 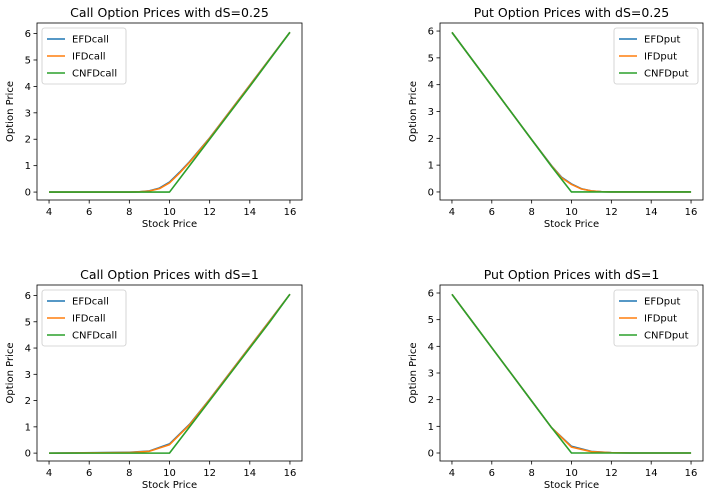 What do you see at coordinates (169, 12) in the screenshot?
I see `chart-title: Call Option Prices with dS=0.25` at bounding box center [169, 12].